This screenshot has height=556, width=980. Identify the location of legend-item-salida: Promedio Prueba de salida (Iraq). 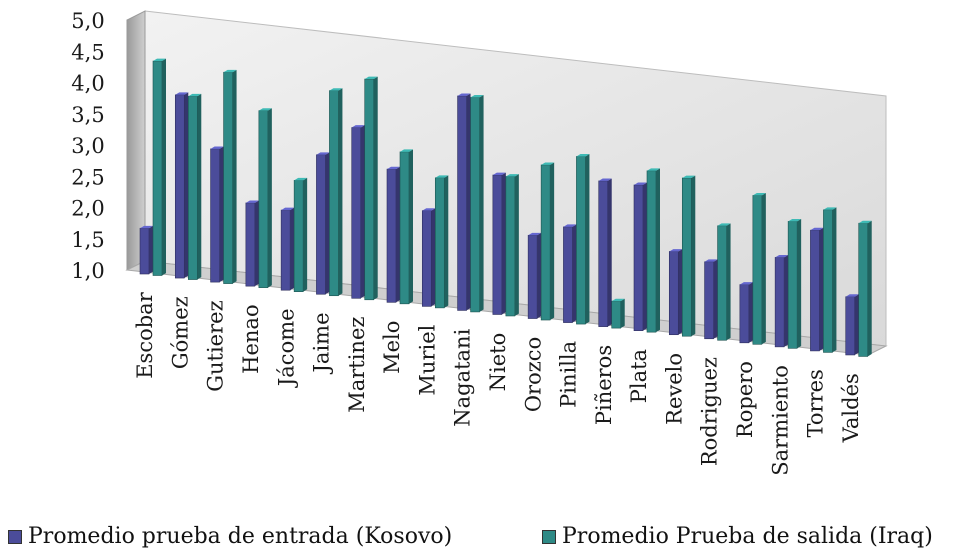
(737, 536).